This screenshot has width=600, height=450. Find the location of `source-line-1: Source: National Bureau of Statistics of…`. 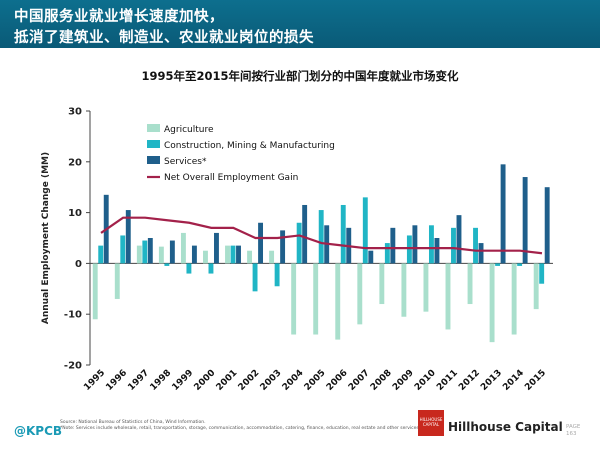

source-line-1: Source: National Bureau of Statistics of… is located at coordinates (133, 422).